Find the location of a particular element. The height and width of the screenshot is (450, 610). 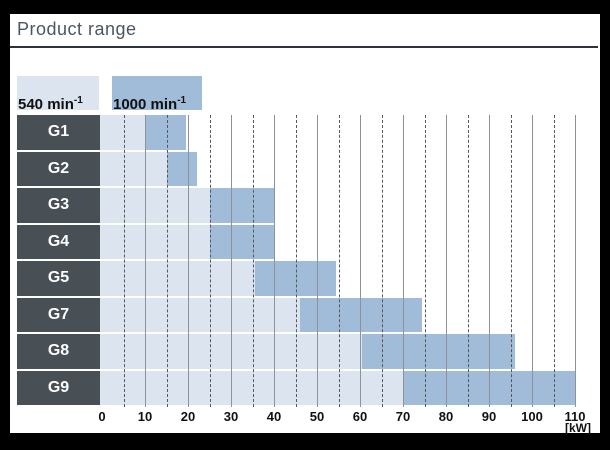

bar-1000-g3 is located at coordinates (241, 205).